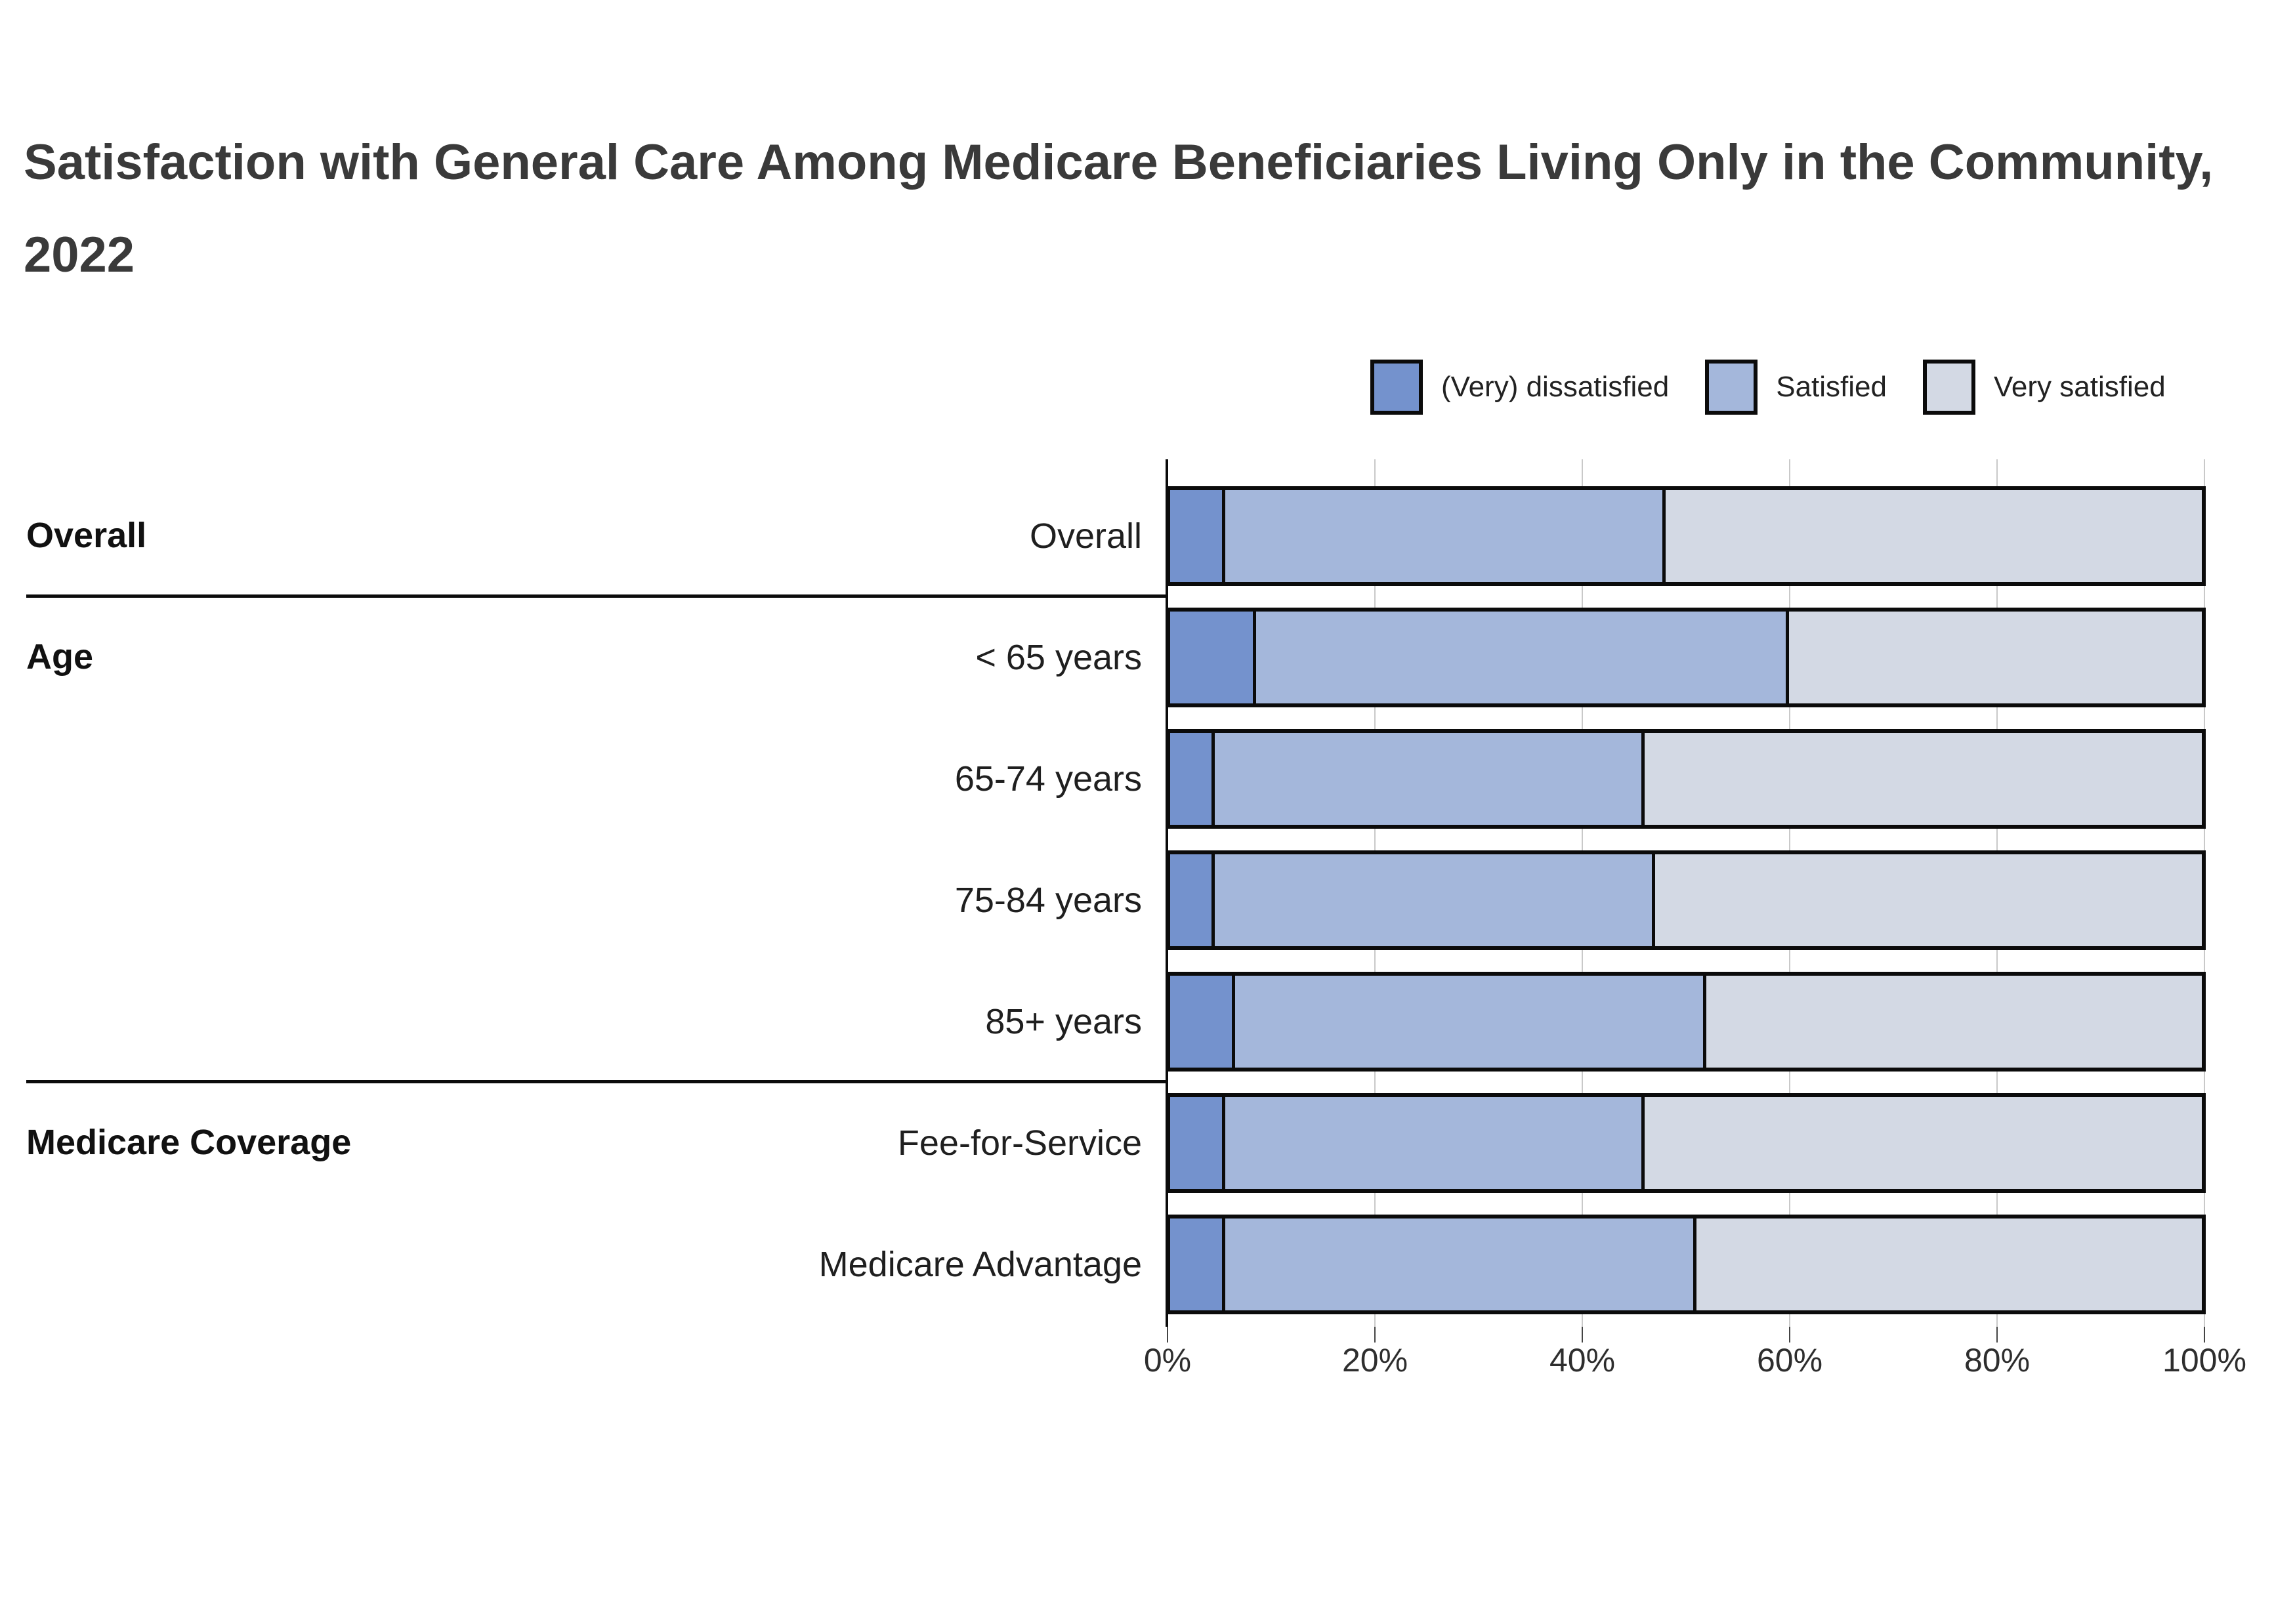 The height and width of the screenshot is (1624, 2274). What do you see at coordinates (1949, 388) in the screenshot?
I see `legend-swatch-very-satisfied` at bounding box center [1949, 388].